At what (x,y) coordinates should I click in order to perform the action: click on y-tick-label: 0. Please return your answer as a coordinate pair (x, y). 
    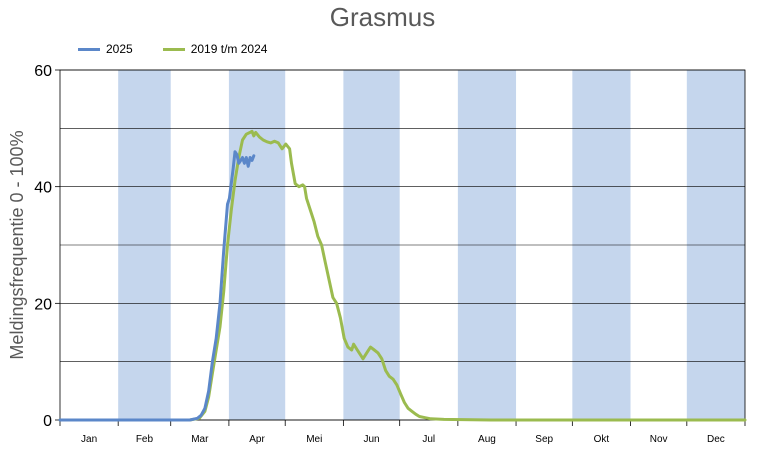
    Looking at the image, I should click on (47, 421).